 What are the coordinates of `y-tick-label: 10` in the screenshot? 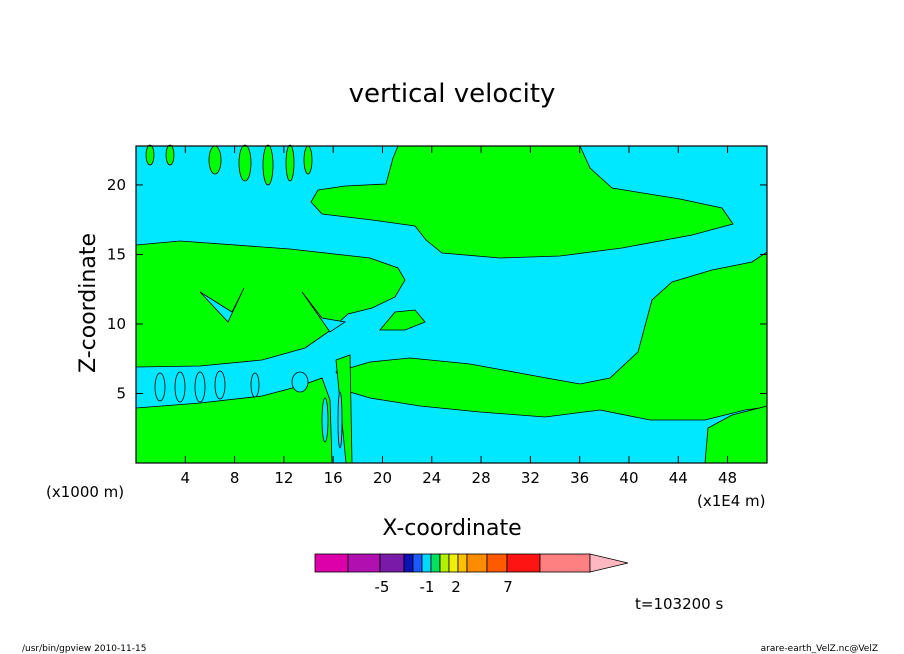 It's located at (116, 324).